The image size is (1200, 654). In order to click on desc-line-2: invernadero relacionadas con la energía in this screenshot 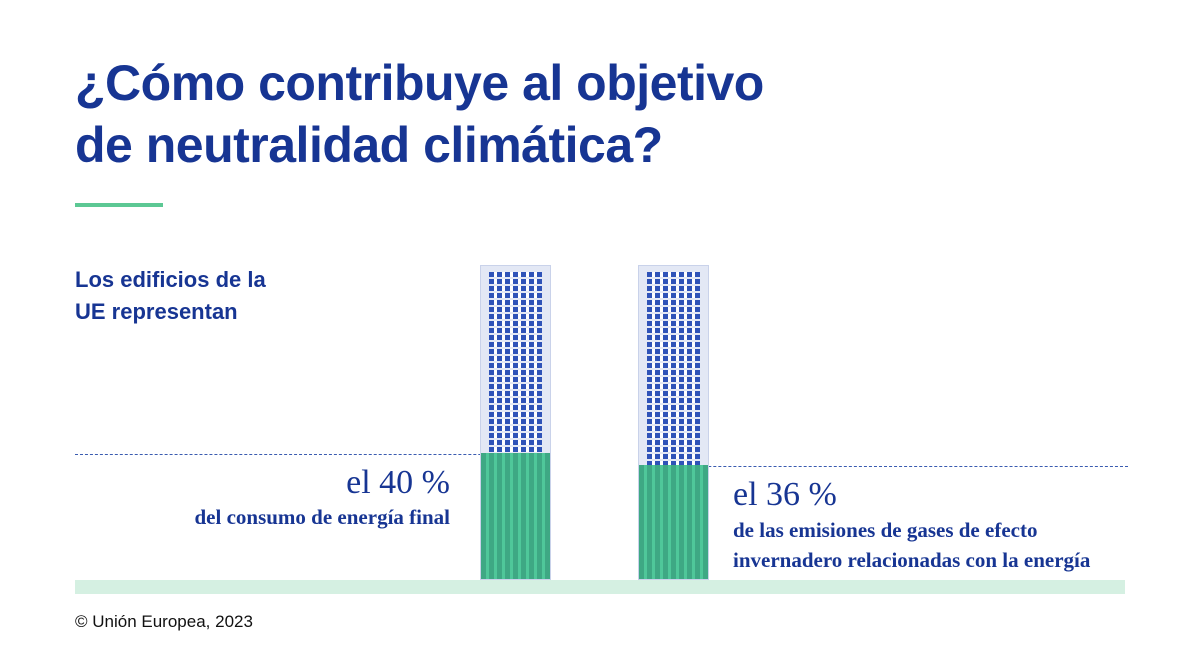, I will do `click(912, 560)`.